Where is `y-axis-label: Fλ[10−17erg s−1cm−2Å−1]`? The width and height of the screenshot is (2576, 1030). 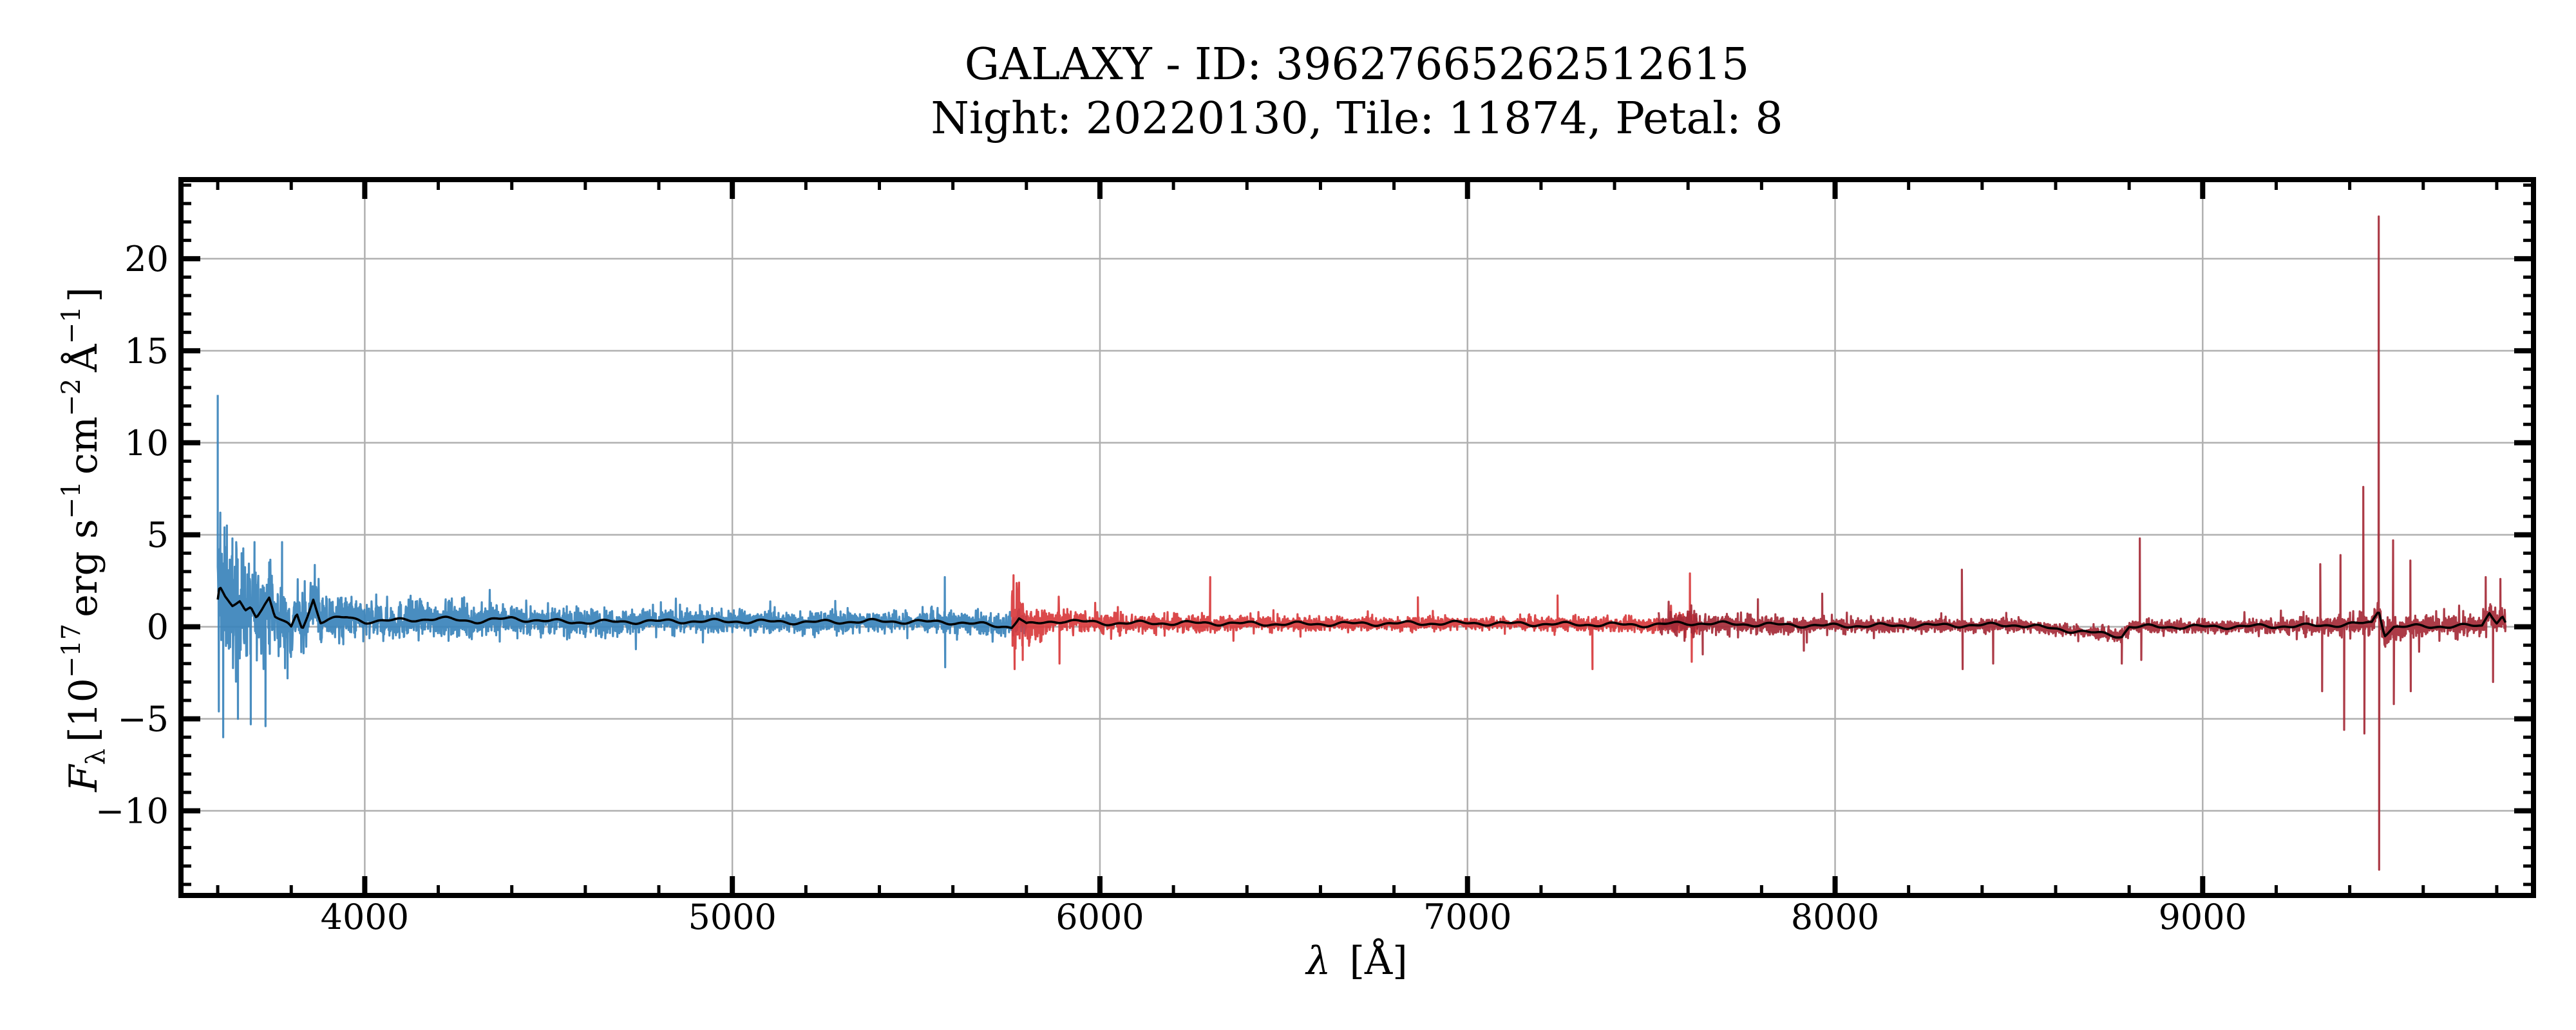
y-axis-label: Fλ[10−17erg s−1cm−2Å−1] is located at coordinates (84, 539).